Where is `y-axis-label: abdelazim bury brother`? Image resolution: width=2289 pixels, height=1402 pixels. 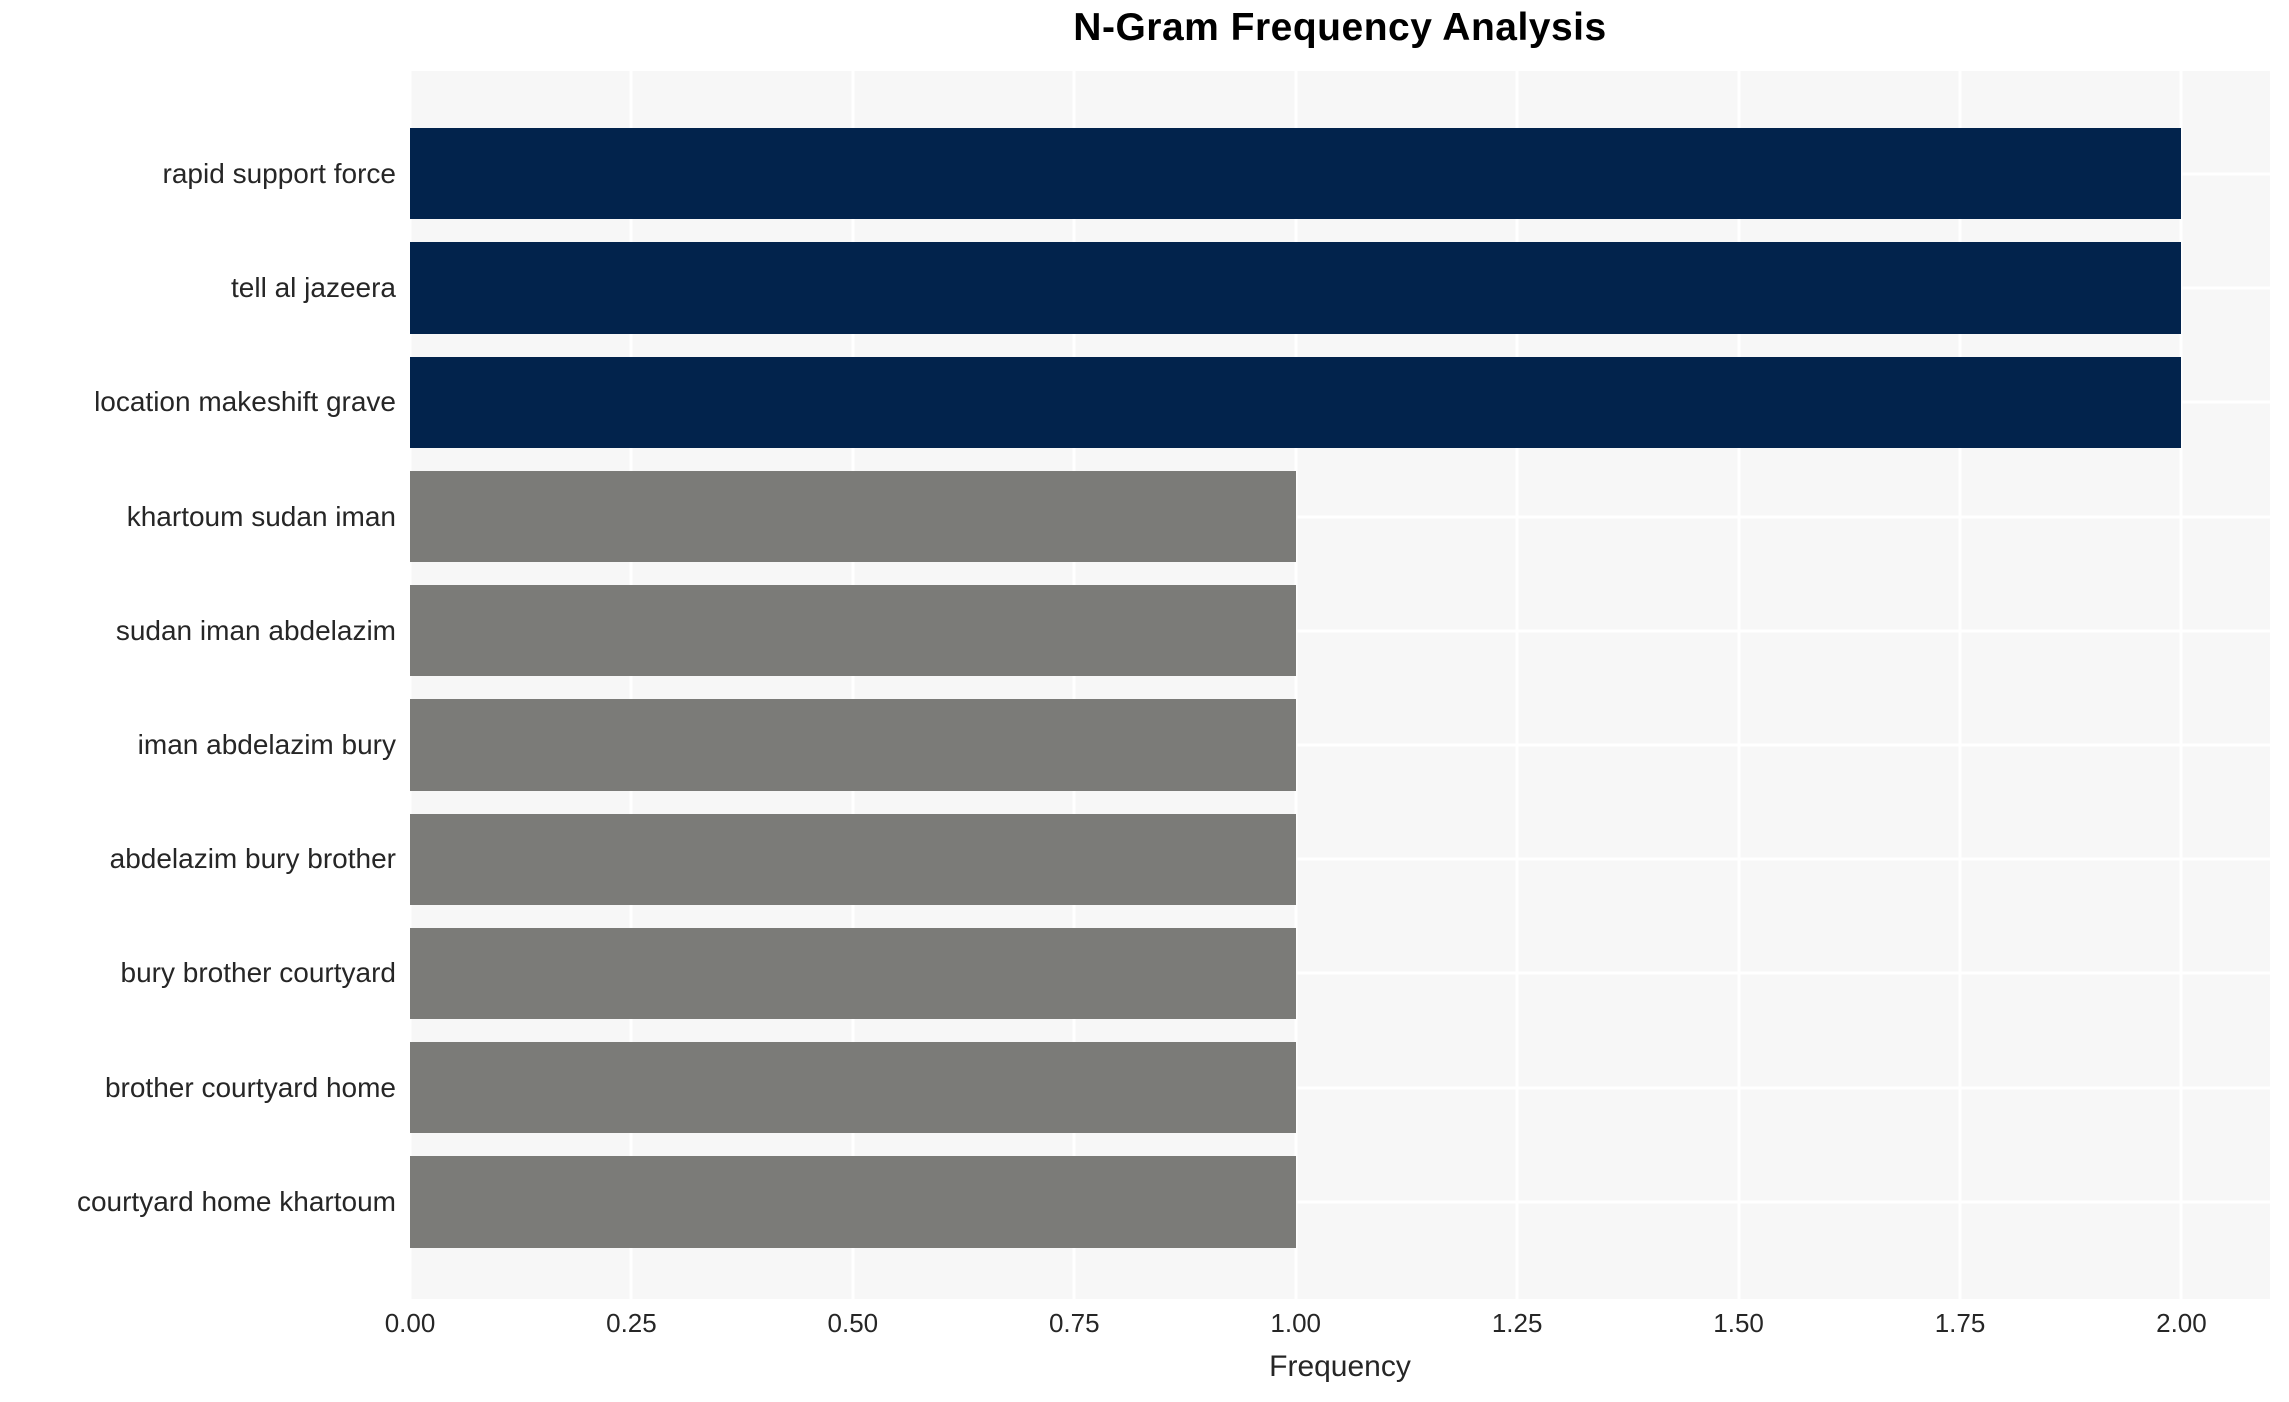
y-axis-label: abdelazim bury brother is located at coordinates (252, 859).